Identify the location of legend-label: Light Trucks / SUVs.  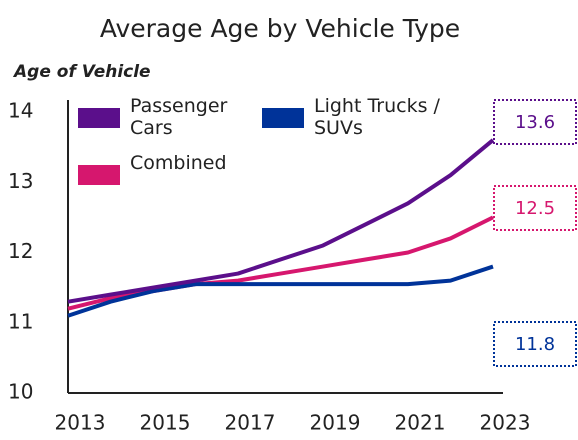
(377, 117).